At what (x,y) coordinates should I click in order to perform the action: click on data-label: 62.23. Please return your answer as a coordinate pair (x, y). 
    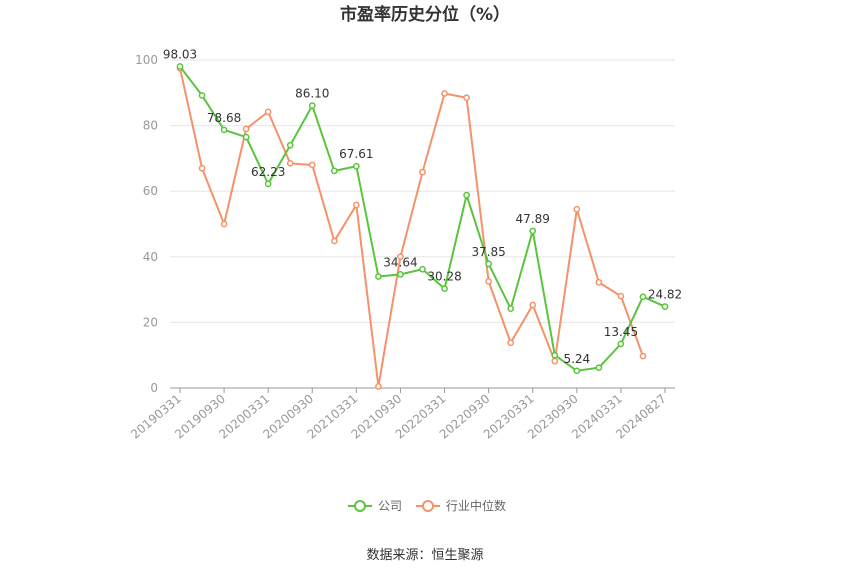
    Looking at the image, I should click on (268, 172).